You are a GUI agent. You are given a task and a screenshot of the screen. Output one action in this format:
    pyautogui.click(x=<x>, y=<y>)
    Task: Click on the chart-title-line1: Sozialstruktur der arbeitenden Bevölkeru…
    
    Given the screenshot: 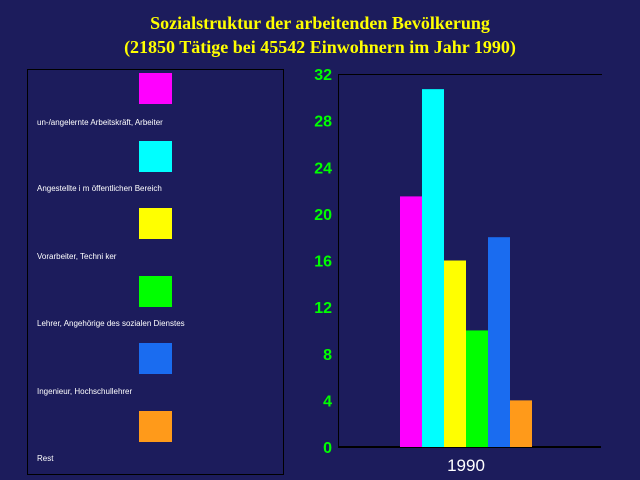 What is the action you would take?
    pyautogui.click(x=320, y=23)
    